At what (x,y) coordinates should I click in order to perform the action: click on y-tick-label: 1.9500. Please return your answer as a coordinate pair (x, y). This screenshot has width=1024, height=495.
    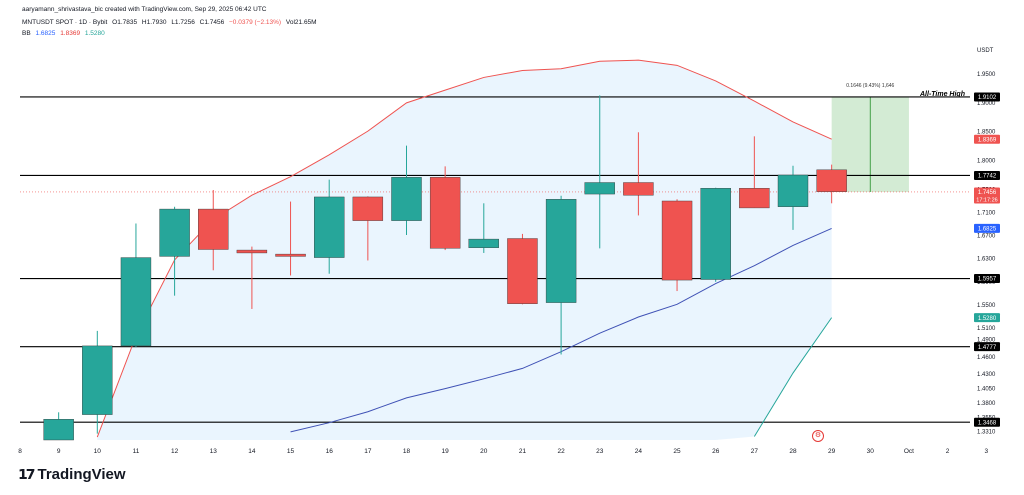
    Looking at the image, I should click on (986, 75).